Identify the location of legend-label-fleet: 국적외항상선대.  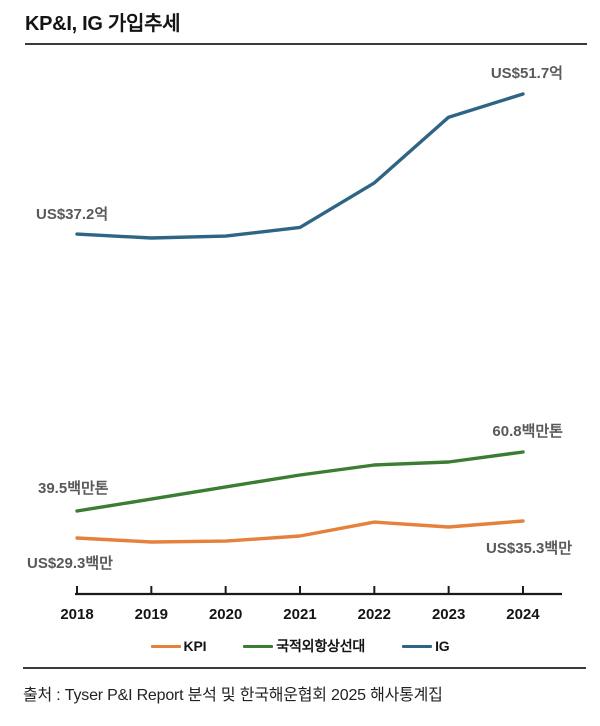
(321, 646).